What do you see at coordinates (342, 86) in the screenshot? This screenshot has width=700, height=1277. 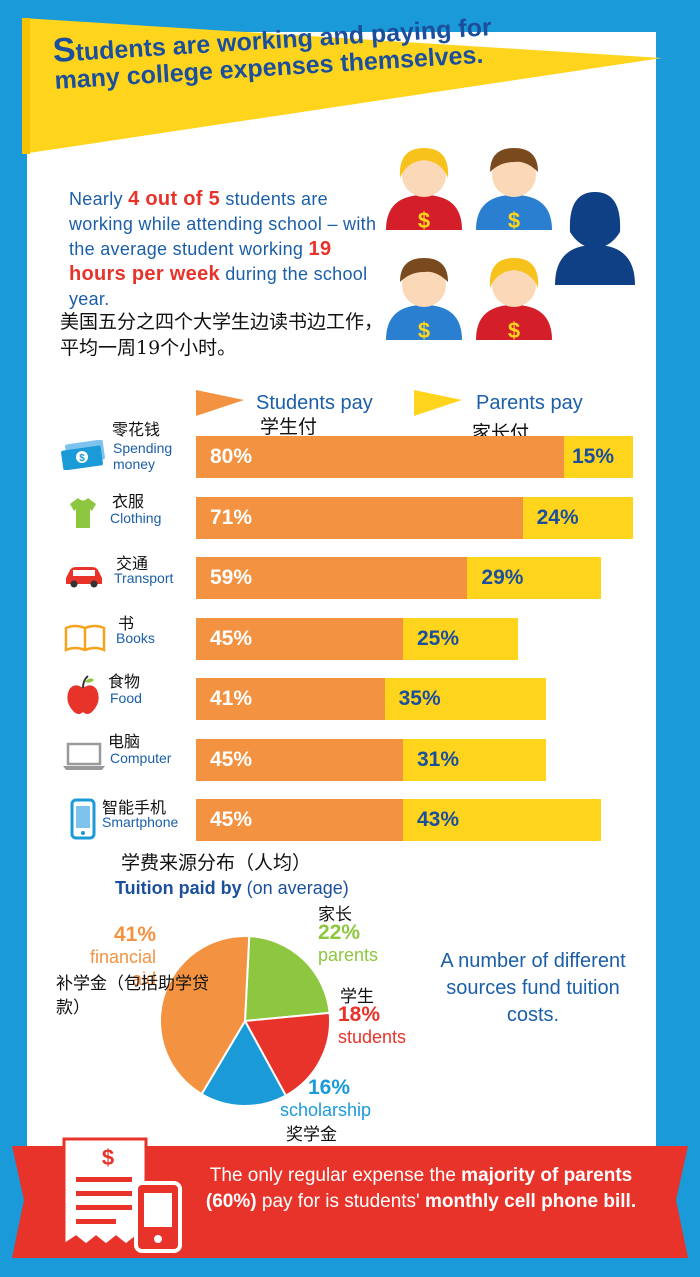 I see `pennant-banner` at bounding box center [342, 86].